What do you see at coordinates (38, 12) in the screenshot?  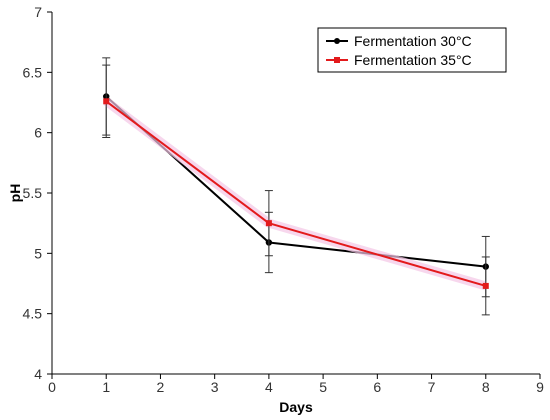 I see `y-tick-label: 7` at bounding box center [38, 12].